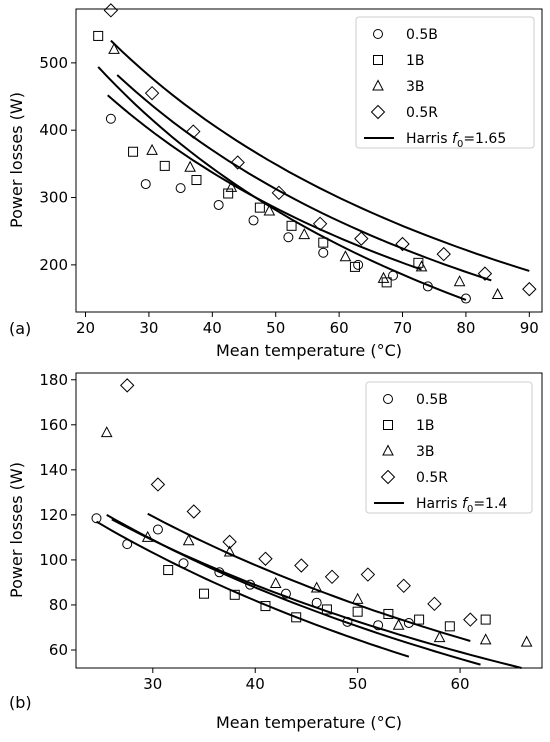 The width and height of the screenshot is (550, 742). I want to click on legend-box-b, so click(449, 447).